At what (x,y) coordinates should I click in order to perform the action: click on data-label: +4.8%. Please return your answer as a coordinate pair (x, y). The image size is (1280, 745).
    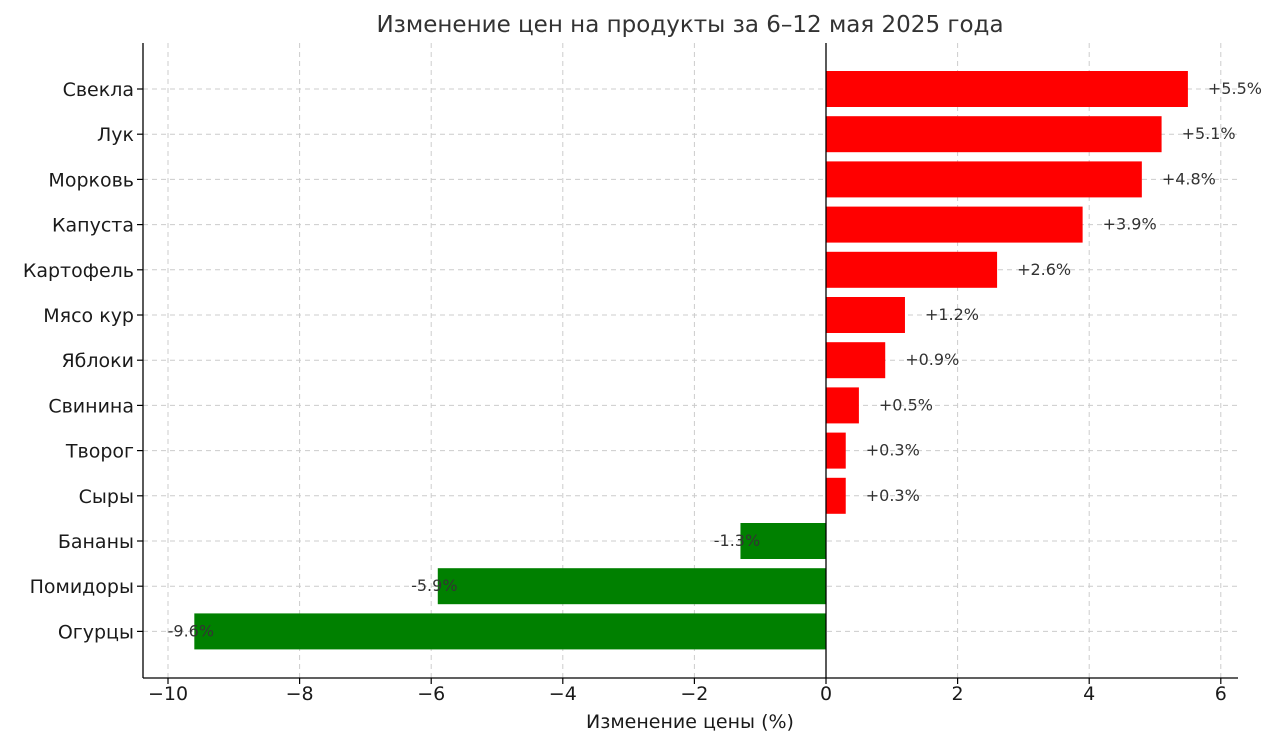
    Looking at the image, I should click on (1189, 178).